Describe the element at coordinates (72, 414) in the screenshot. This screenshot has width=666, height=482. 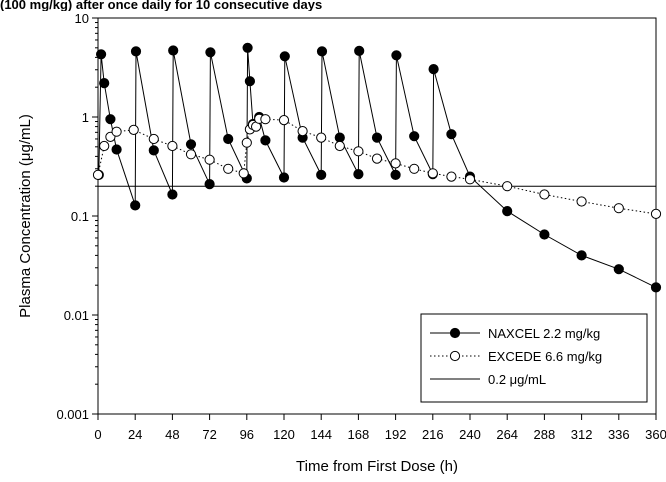
I see `y-tick-label: 0.001` at that location.